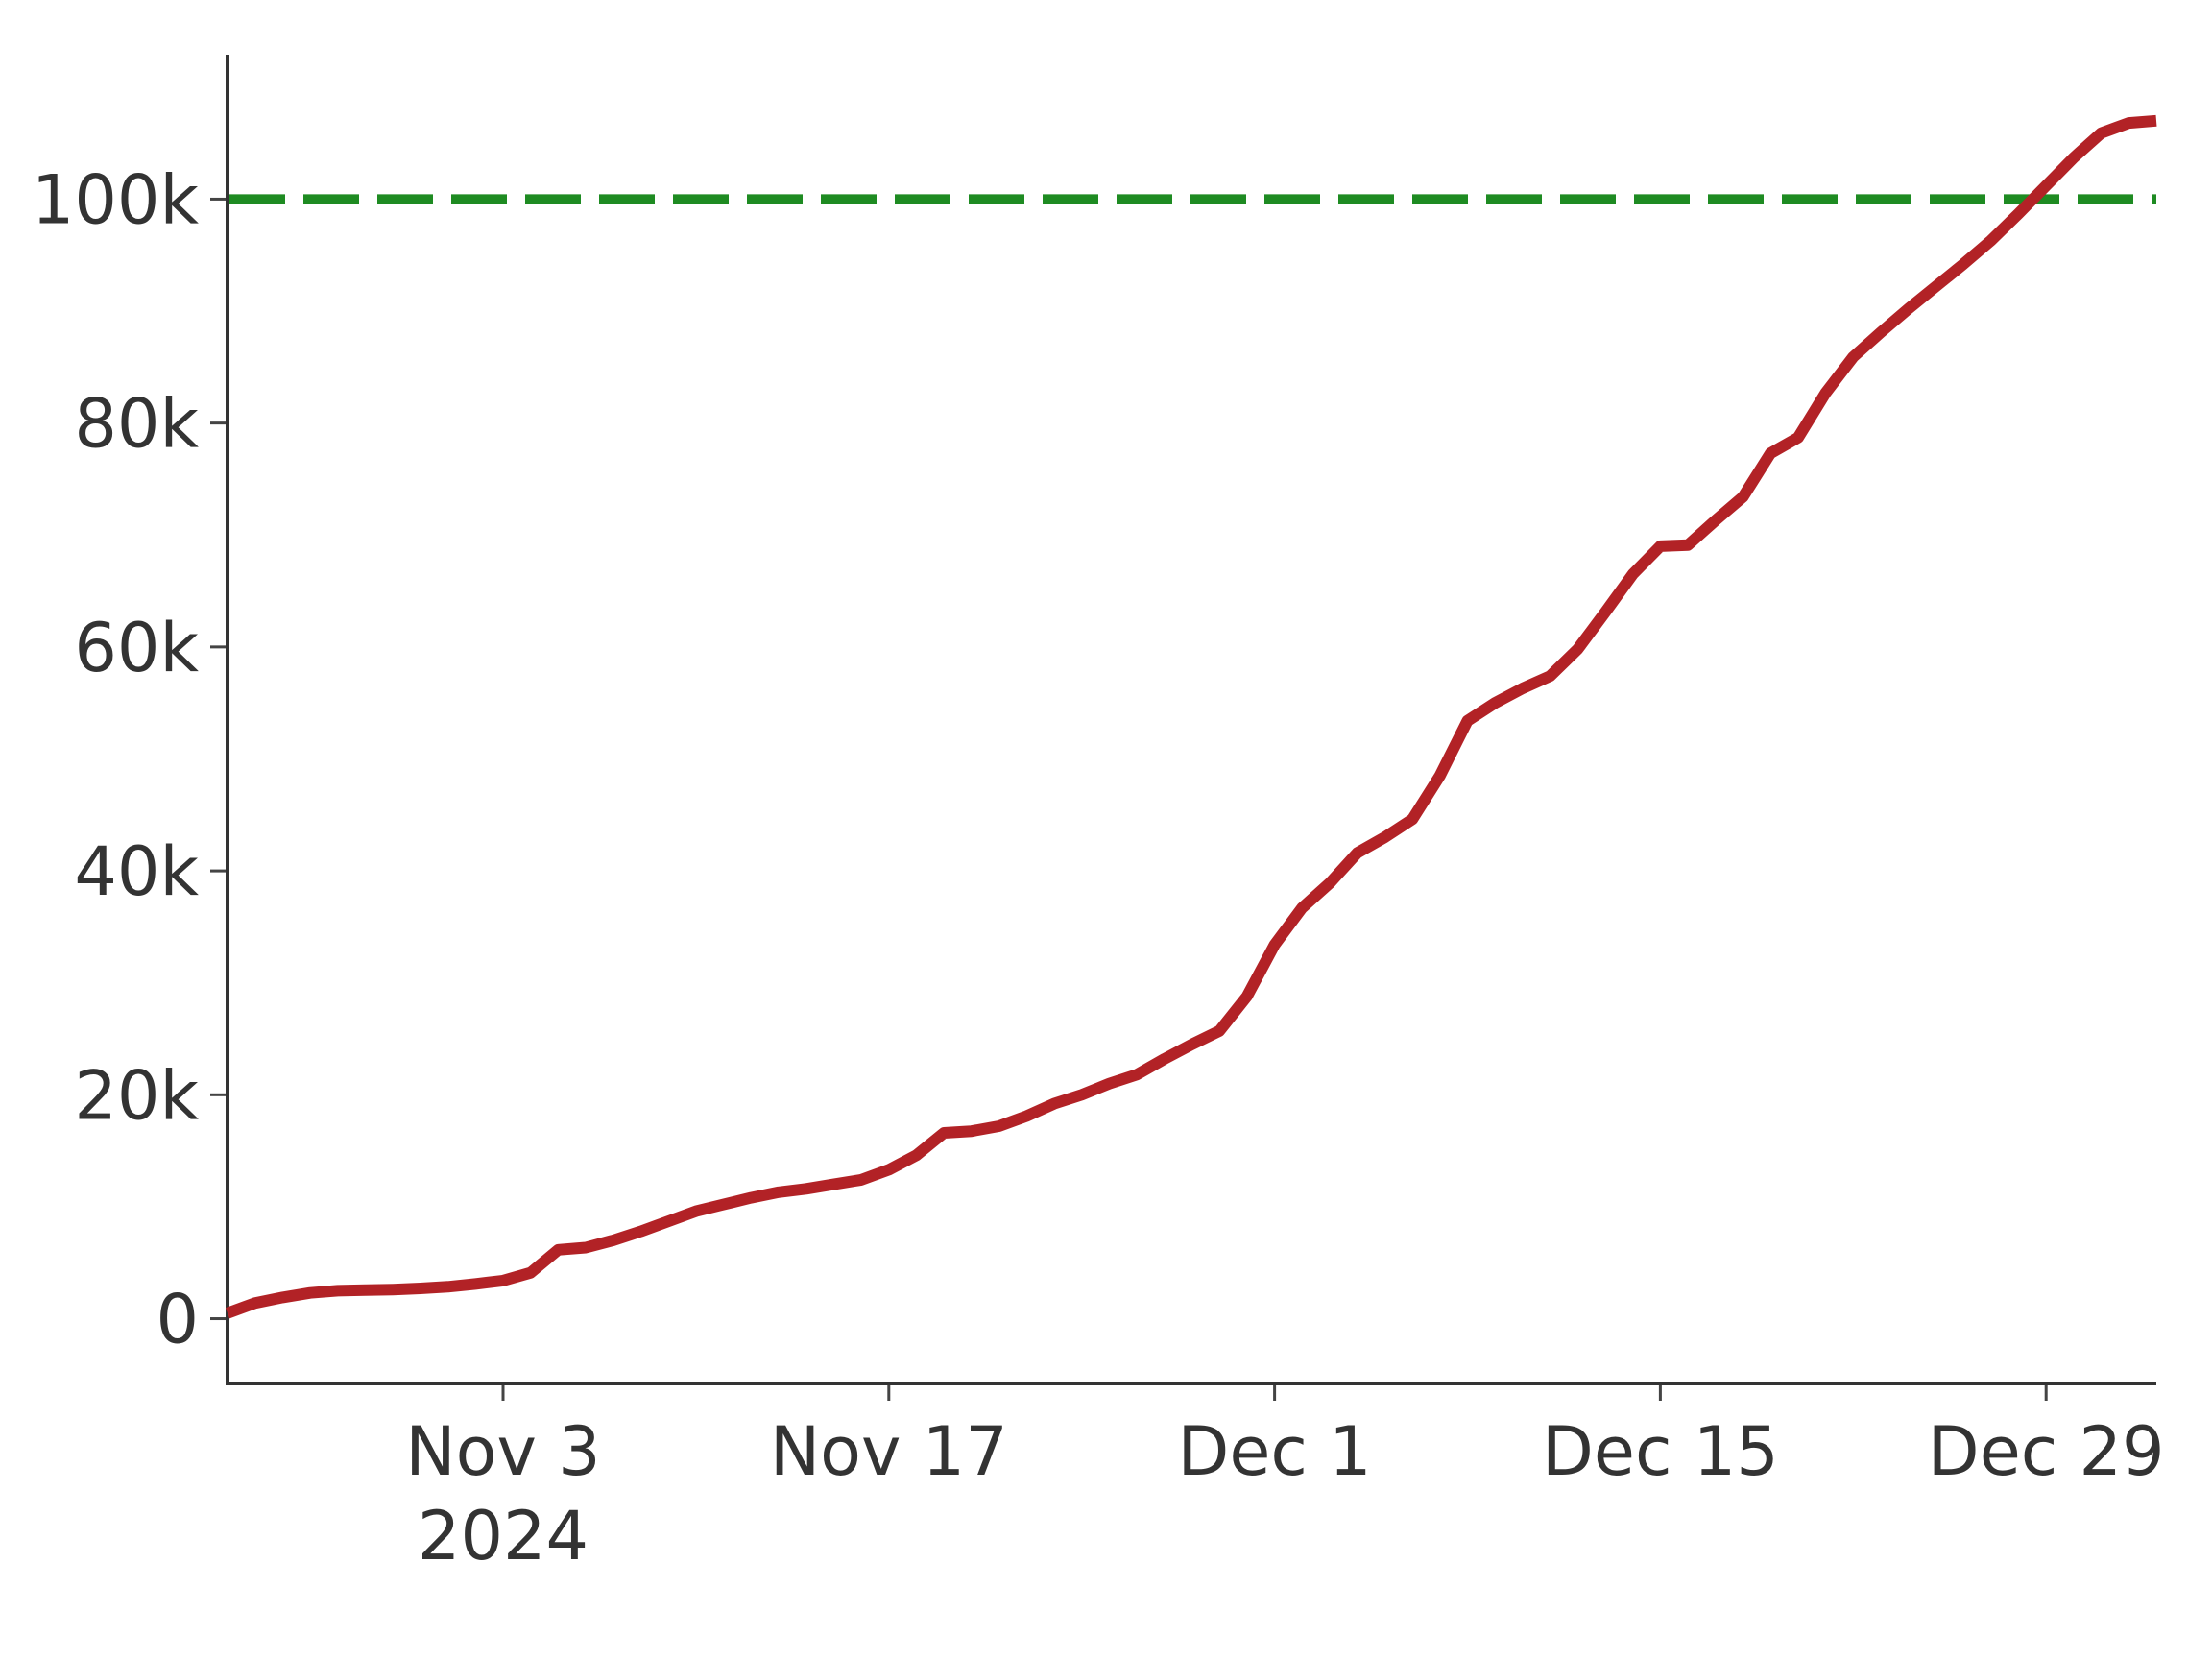 The image size is (2212, 1659). What do you see at coordinates (1274, 1451) in the screenshot?
I see `x-tick-label: Dec 1` at bounding box center [1274, 1451].